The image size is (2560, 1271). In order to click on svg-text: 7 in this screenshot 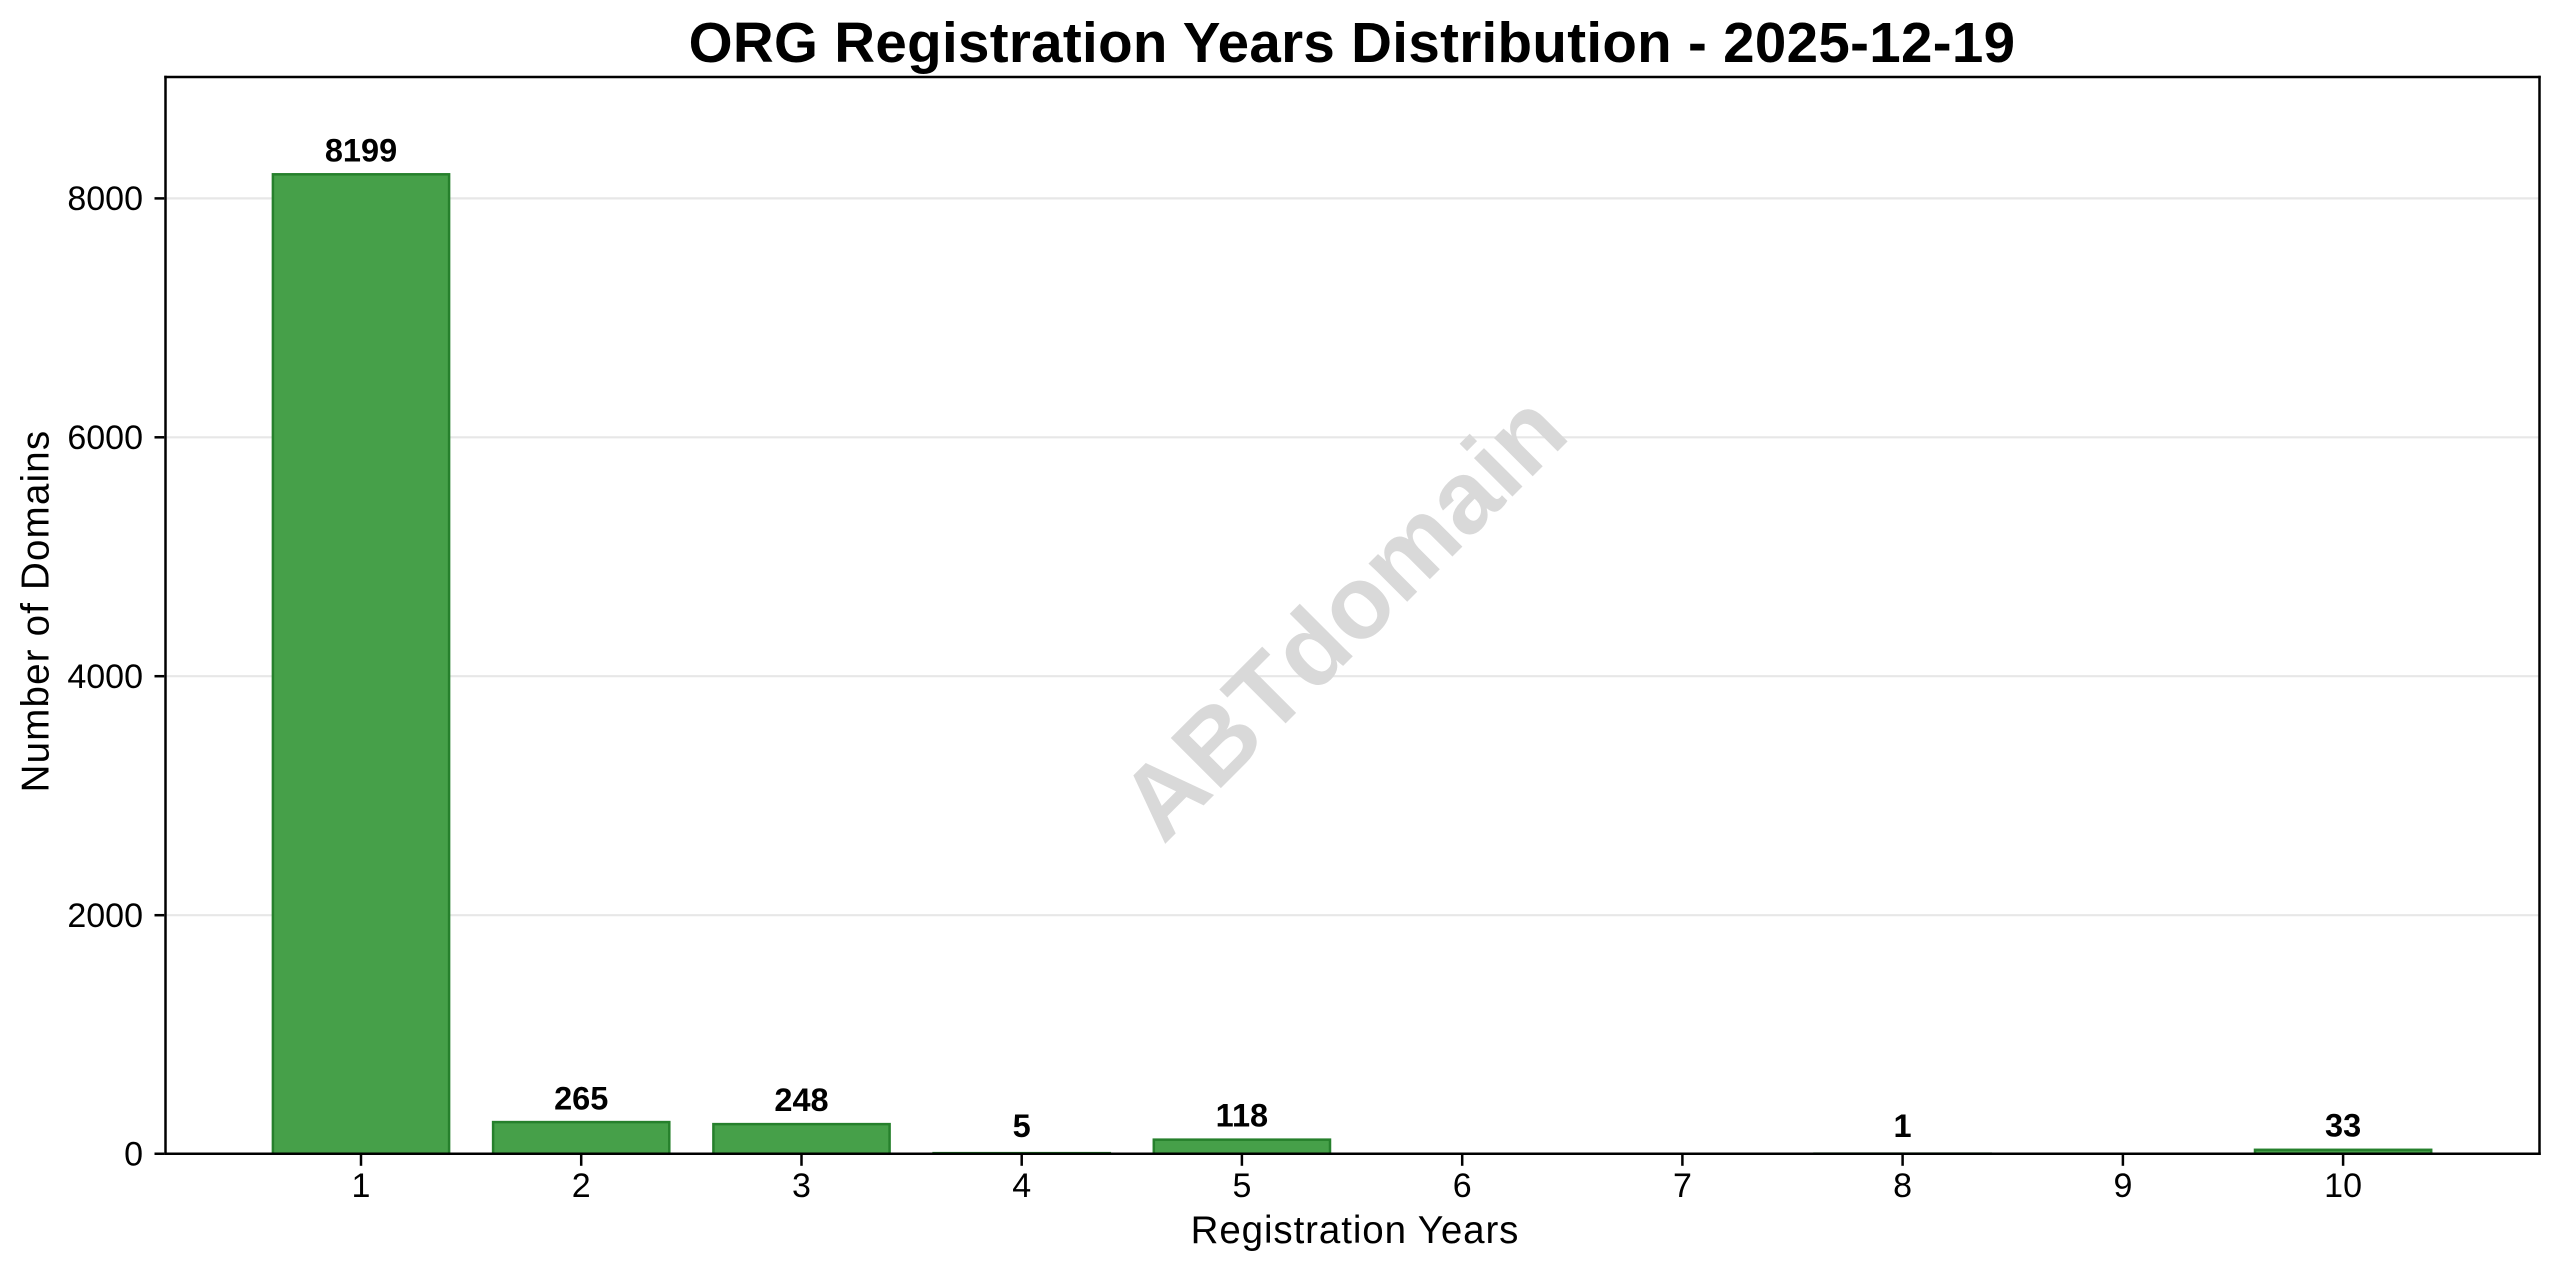, I will do `click(1682, 1186)`.